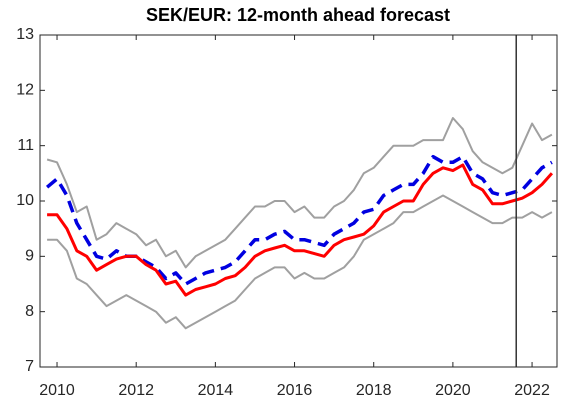 The height and width of the screenshot is (406, 562). I want to click on chart-title: SEK/EUR: 12-month ahead forecast, so click(298, 15).